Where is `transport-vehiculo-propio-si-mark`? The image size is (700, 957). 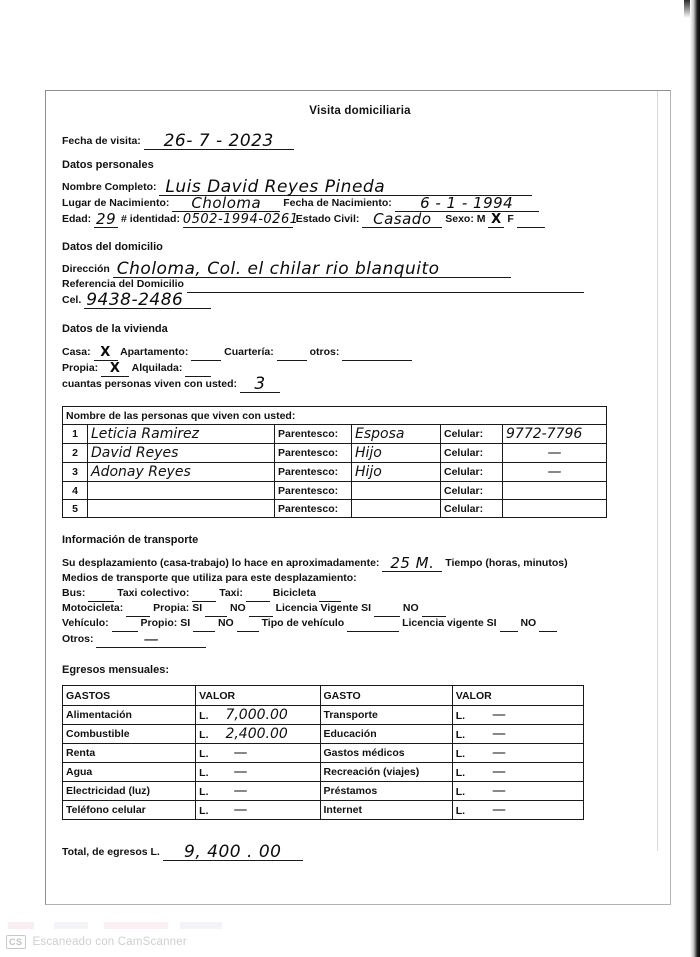
transport-vehiculo-propio-si-mark is located at coordinates (204, 631).